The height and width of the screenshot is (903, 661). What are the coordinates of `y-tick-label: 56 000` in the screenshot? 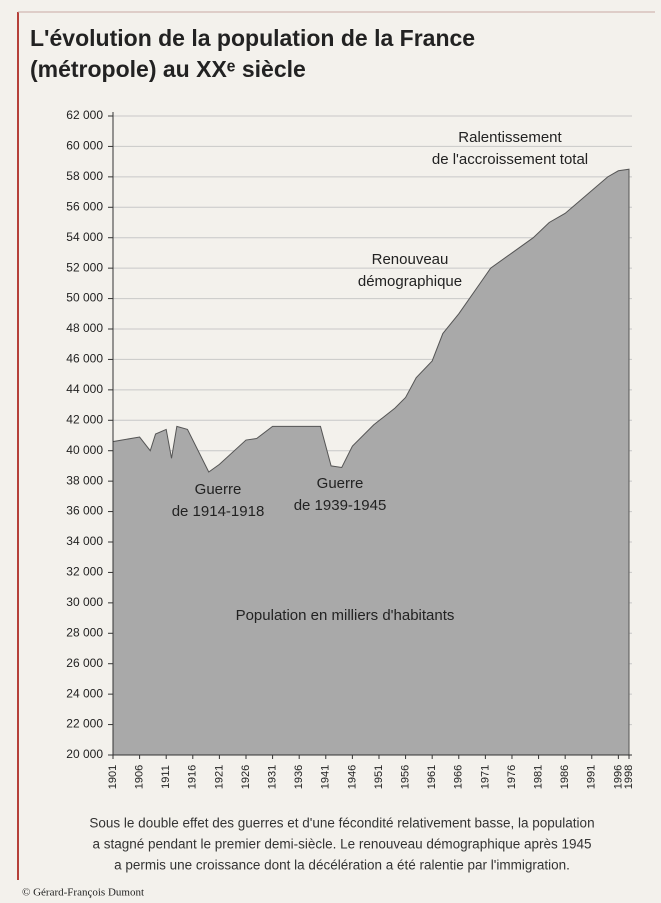 It's located at (84, 206).